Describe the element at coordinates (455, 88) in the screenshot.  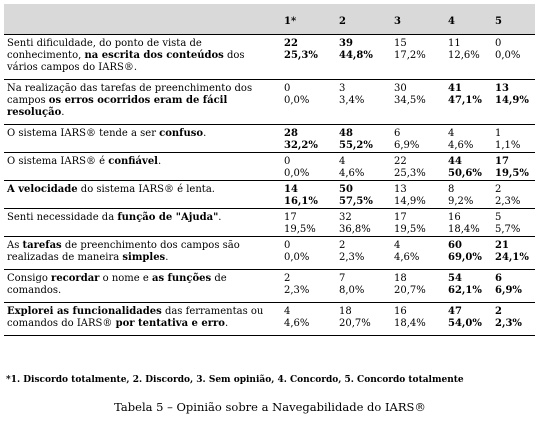
I see `response-count: 41` at that location.